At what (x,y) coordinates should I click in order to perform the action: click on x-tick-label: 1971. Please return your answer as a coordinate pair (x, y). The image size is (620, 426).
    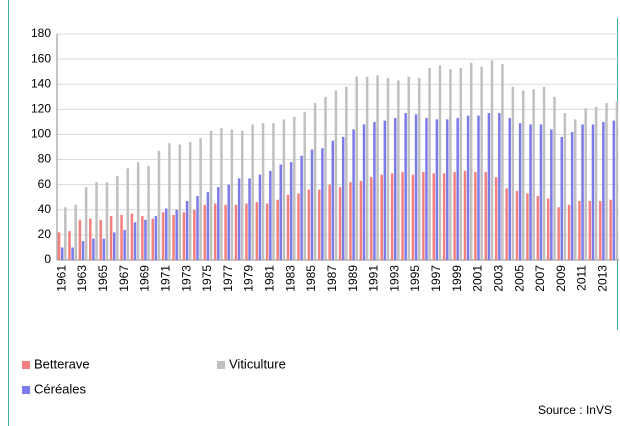
    Looking at the image, I should click on (165, 278).